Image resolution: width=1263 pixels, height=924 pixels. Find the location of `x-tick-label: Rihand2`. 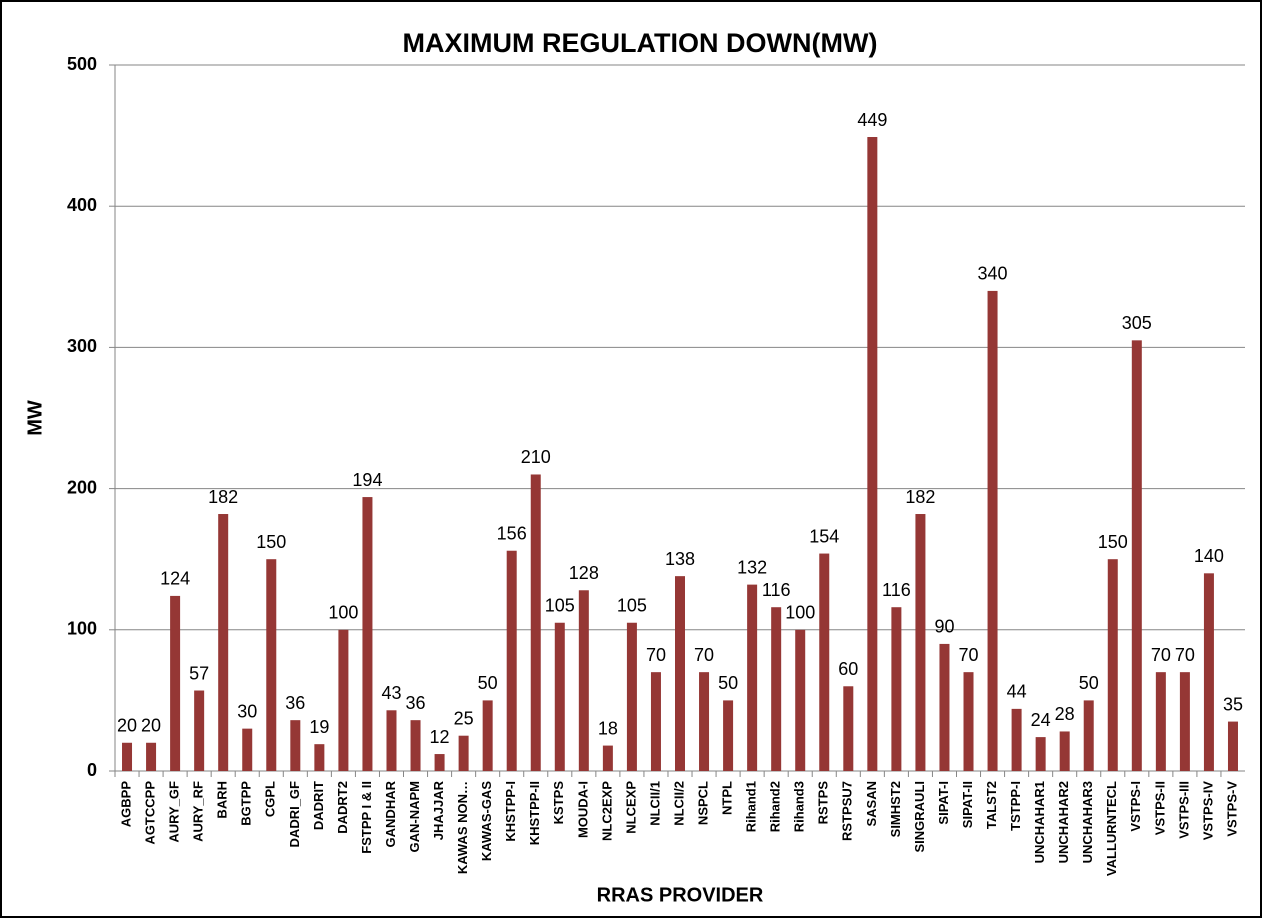

x-tick-label: Rihand2 is located at coordinates (775, 806).